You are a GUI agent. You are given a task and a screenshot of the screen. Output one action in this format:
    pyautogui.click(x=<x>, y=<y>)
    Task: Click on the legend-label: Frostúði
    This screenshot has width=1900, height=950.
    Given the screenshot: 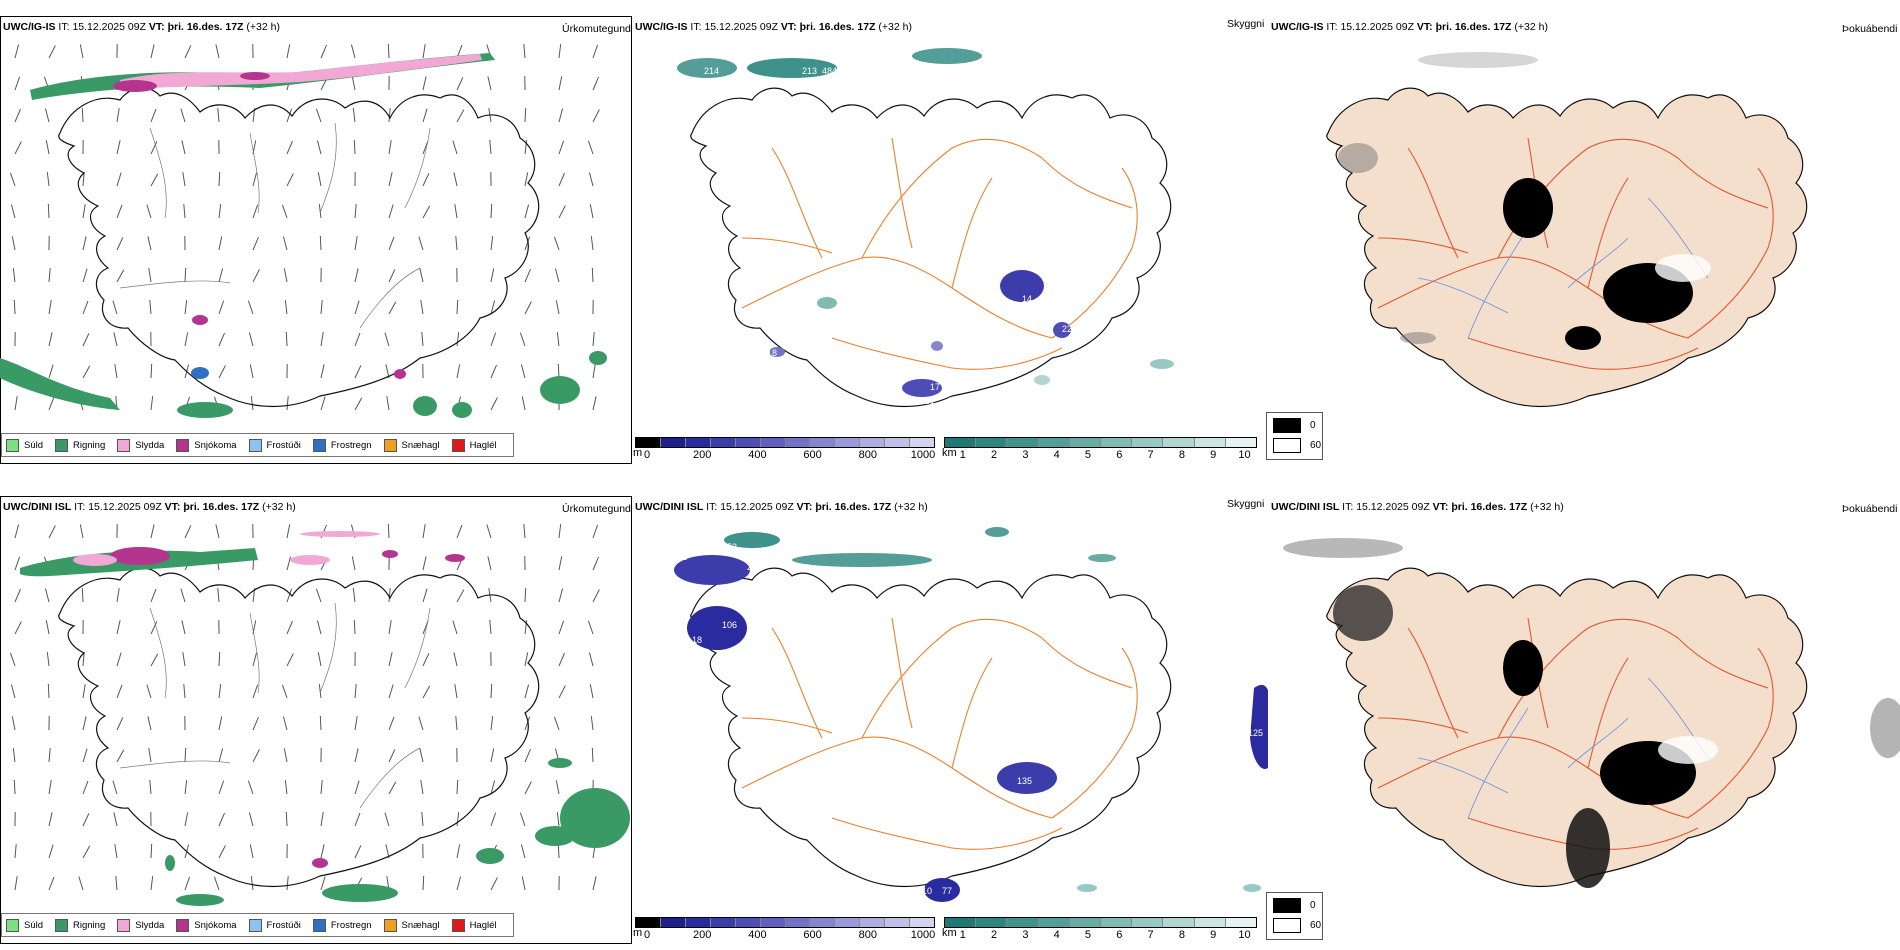 What is the action you would take?
    pyautogui.click(x=283, y=445)
    